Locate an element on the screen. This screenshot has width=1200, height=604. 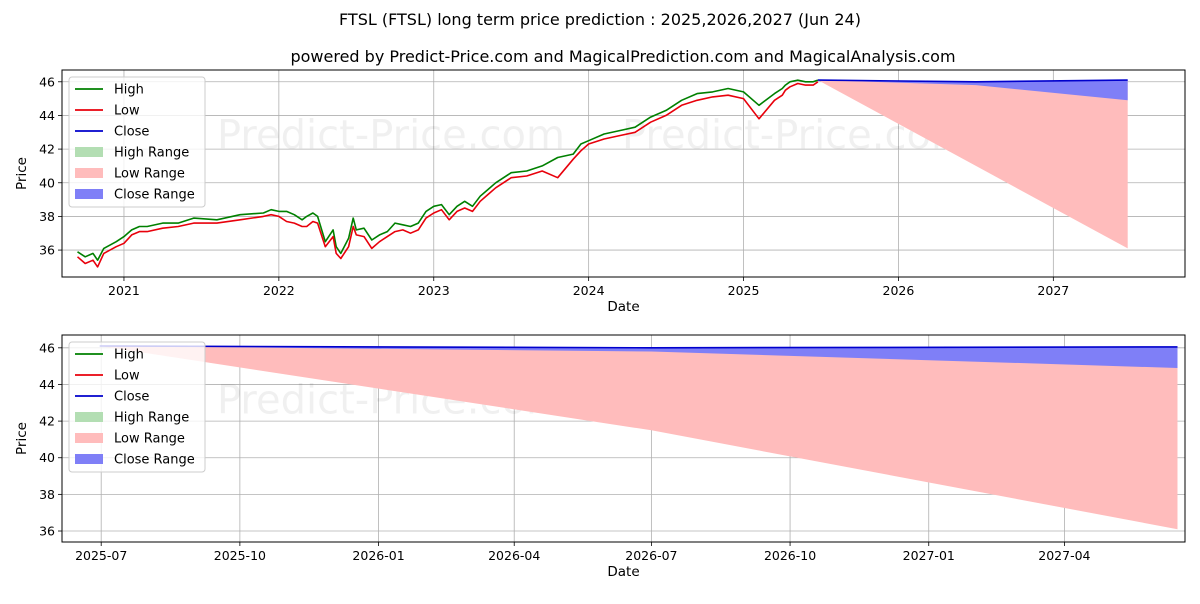
panel0-legend-high-range-swatch is located at coordinates (89, 152).